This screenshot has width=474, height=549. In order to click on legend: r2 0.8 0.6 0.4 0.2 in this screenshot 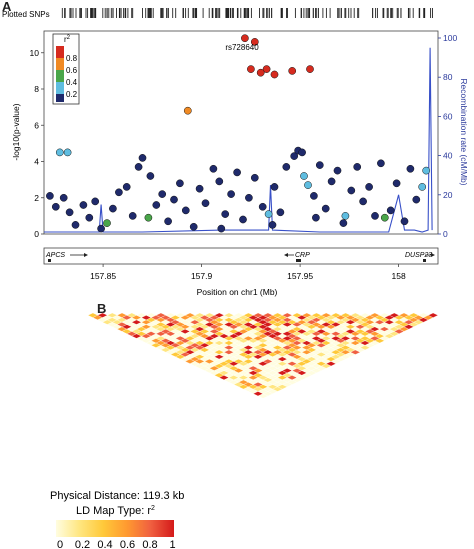, I will do `click(66, 69)`.